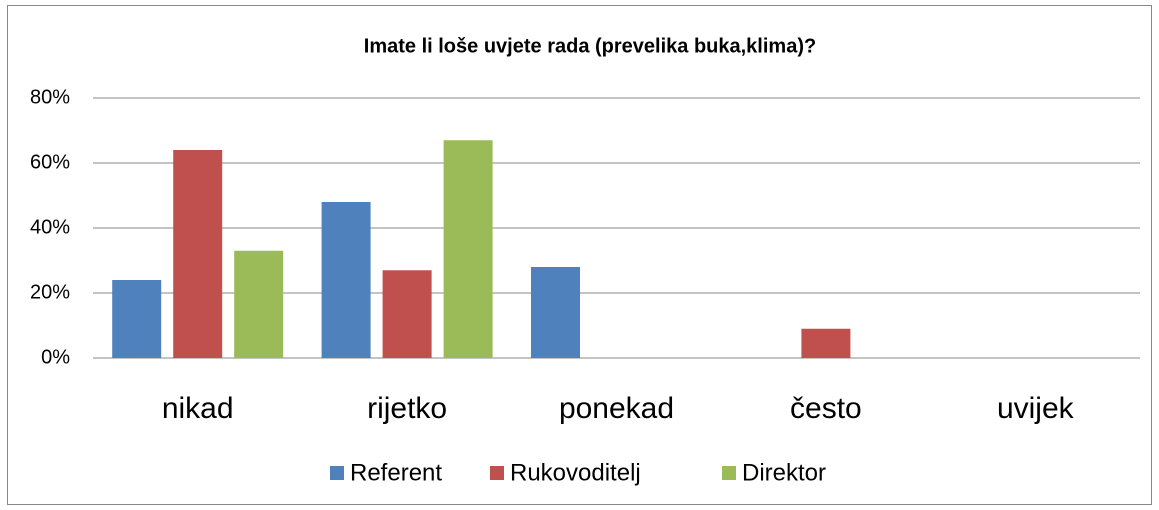 This screenshot has height=510, width=1159. What do you see at coordinates (50, 162) in the screenshot?
I see `y-tick-label: 60%` at bounding box center [50, 162].